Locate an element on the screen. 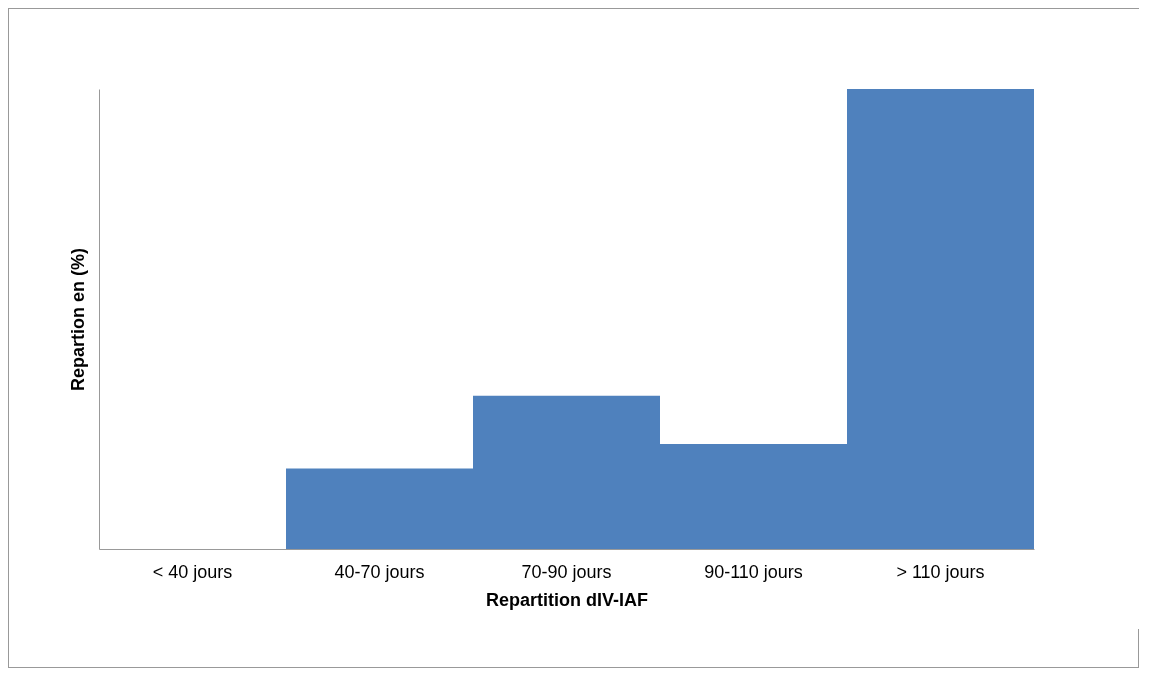  x-tick-label: 90-110 jours is located at coordinates (753, 571).